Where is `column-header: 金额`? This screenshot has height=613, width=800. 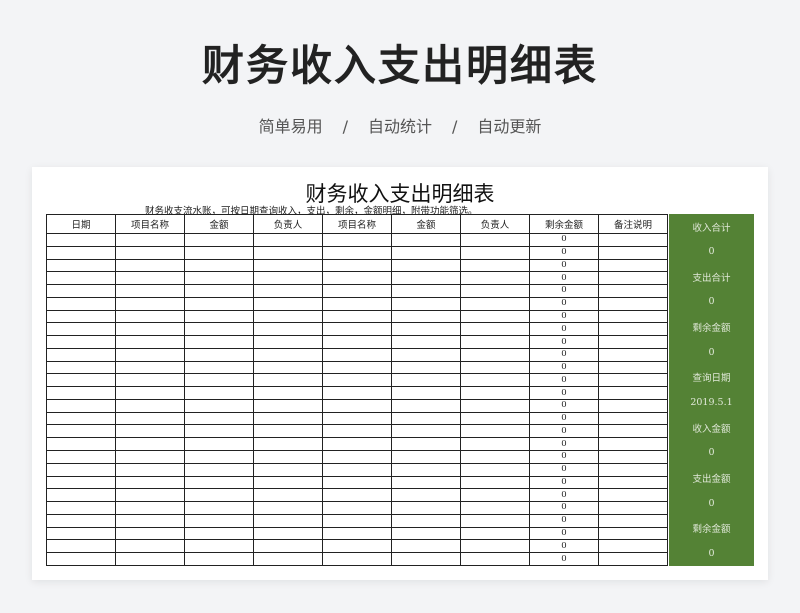 column-header: 金额 is located at coordinates (426, 224).